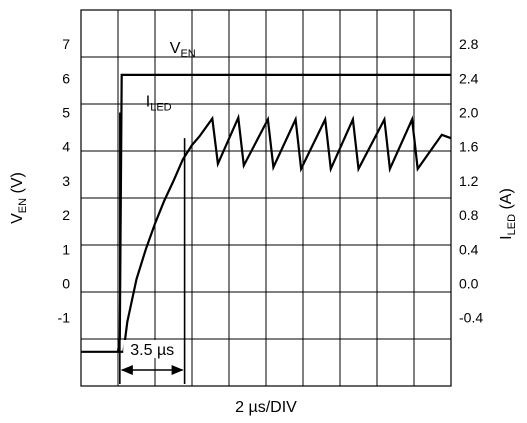 This screenshot has height=423, width=527. Describe the element at coordinates (64, 318) in the screenshot. I see `left-tick-label: -1` at that location.